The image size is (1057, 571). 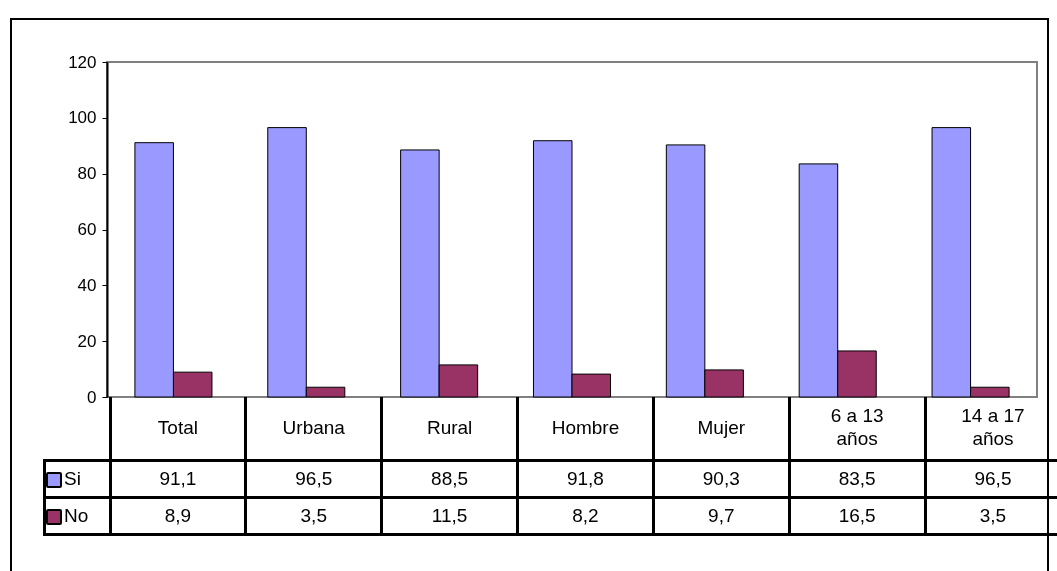 What do you see at coordinates (585, 479) in the screenshot?
I see `data-label: 91,8` at bounding box center [585, 479].